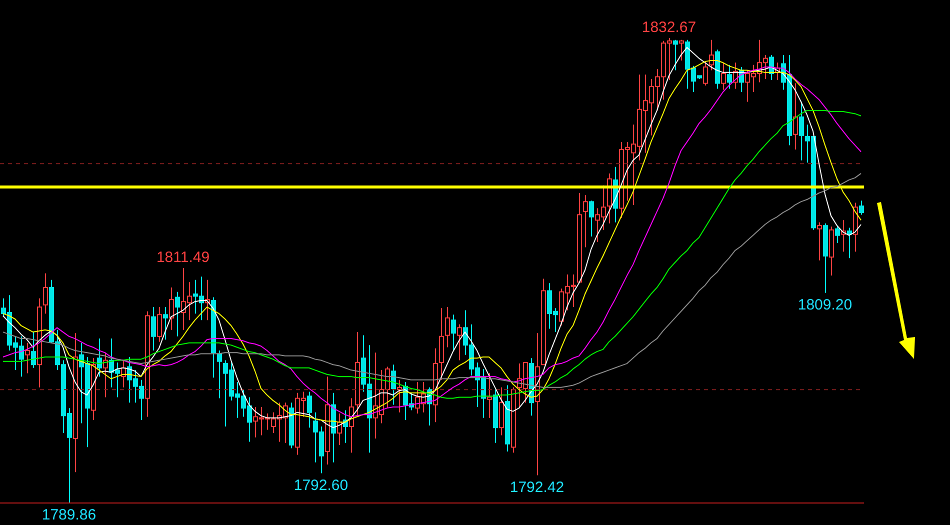 This screenshot has width=950, height=525. What do you see at coordinates (321, 485) in the screenshot?
I see `annotation: 1792.60` at bounding box center [321, 485].